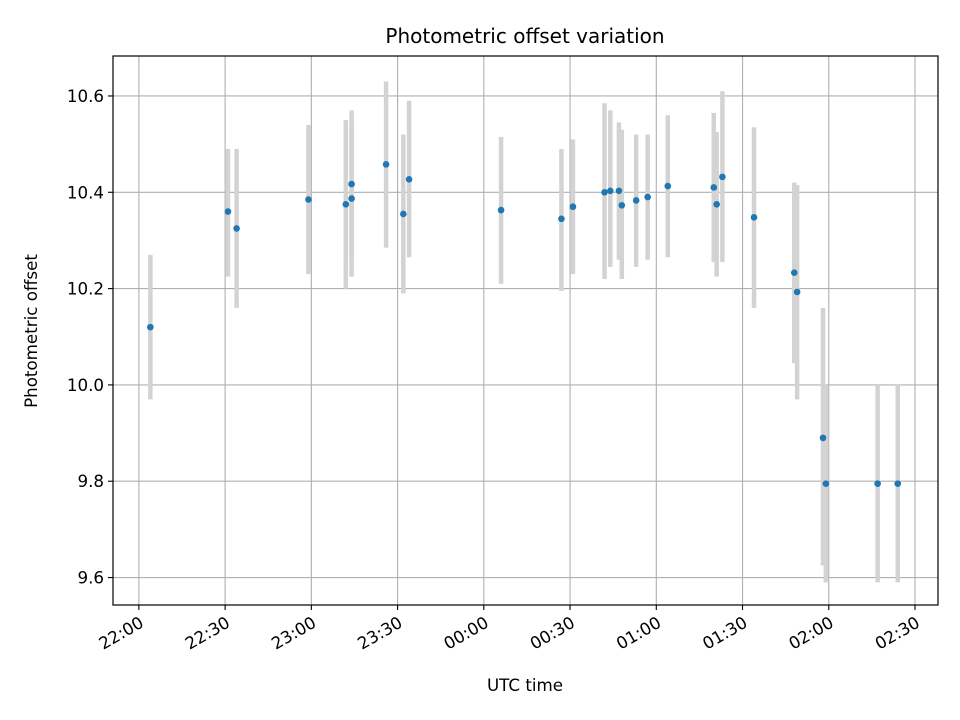 The width and height of the screenshot is (960, 720). Describe the element at coordinates (90, 481) in the screenshot. I see `y-tick-label: 9.8` at that location.